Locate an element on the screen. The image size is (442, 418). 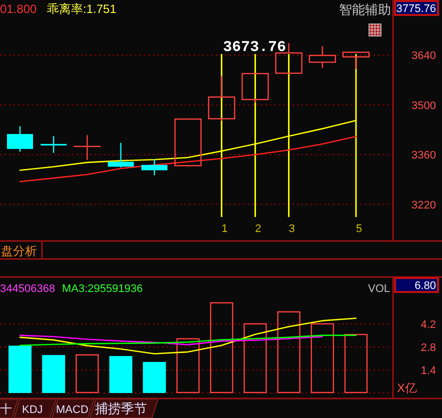
line-series is located at coordinates (188, 159).